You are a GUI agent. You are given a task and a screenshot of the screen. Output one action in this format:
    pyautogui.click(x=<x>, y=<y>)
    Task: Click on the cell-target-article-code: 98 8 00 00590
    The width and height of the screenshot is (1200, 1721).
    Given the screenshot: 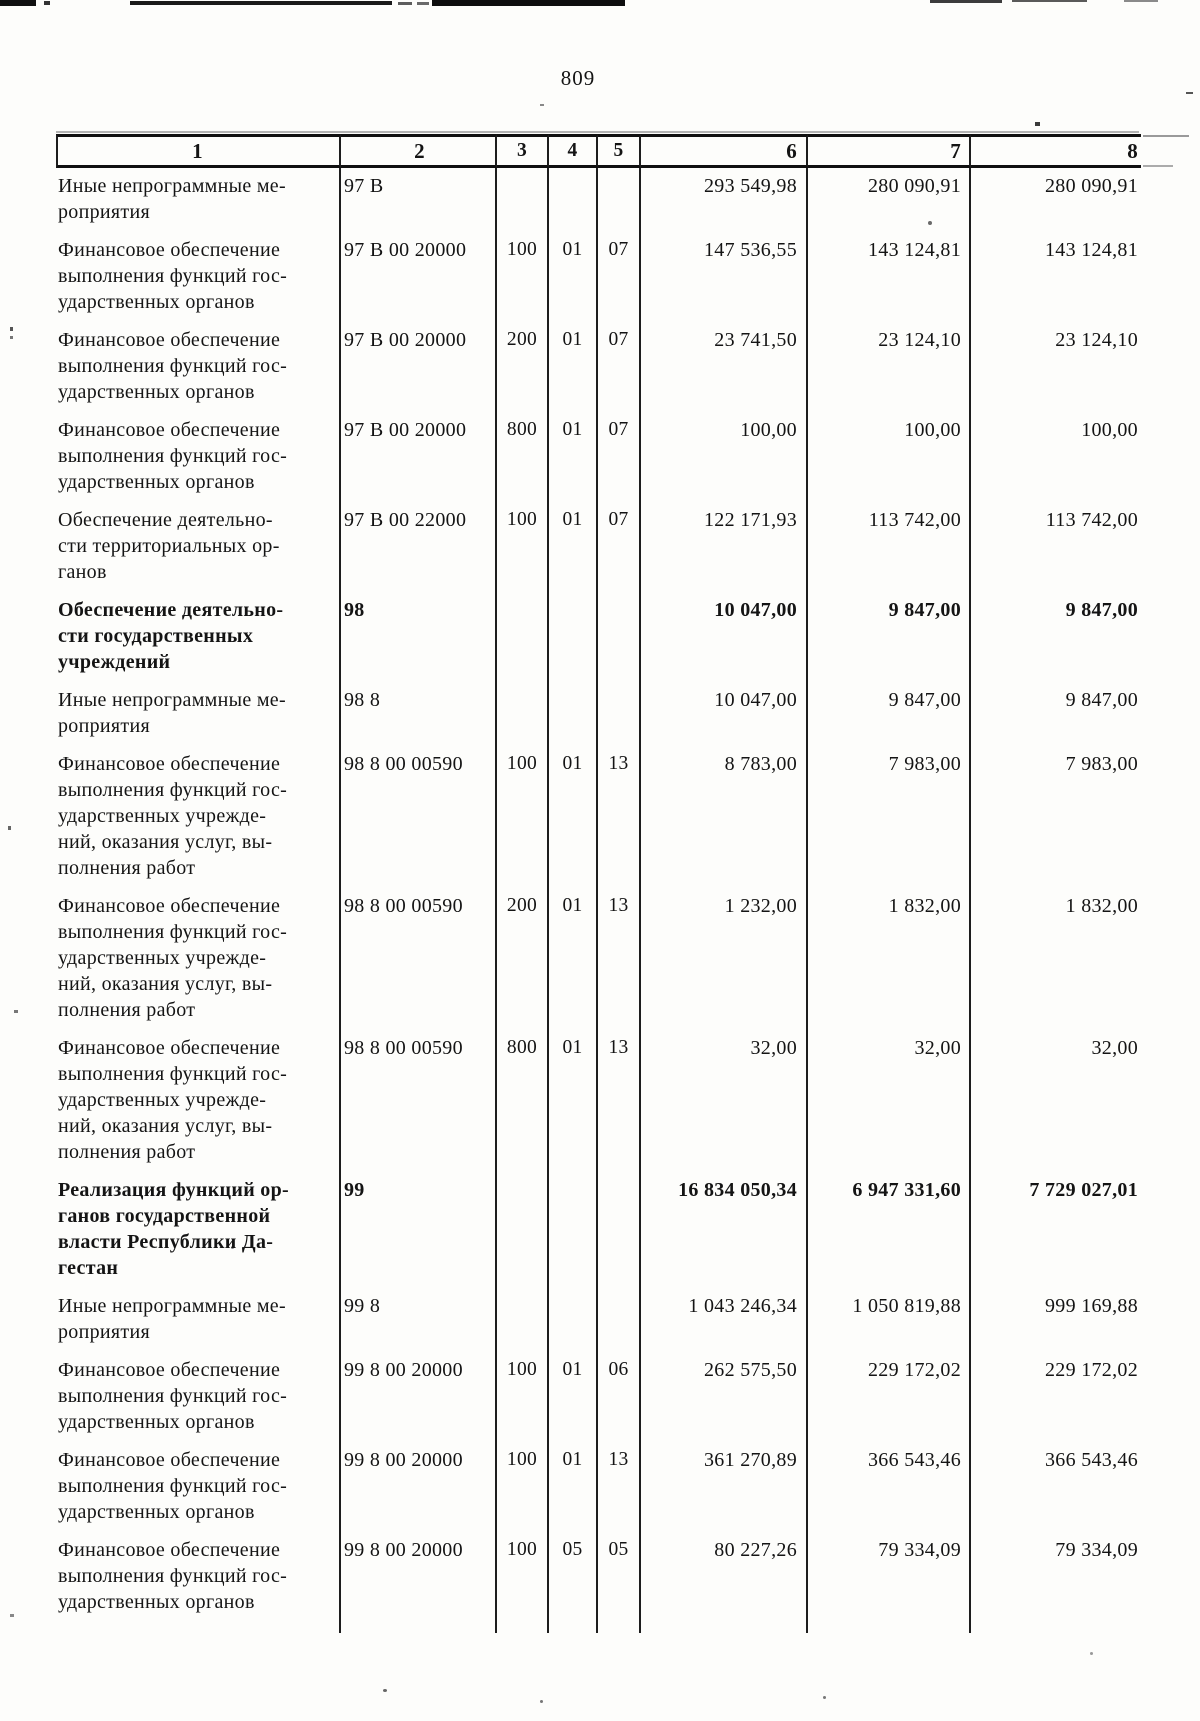 What is the action you would take?
    pyautogui.click(x=419, y=810)
    